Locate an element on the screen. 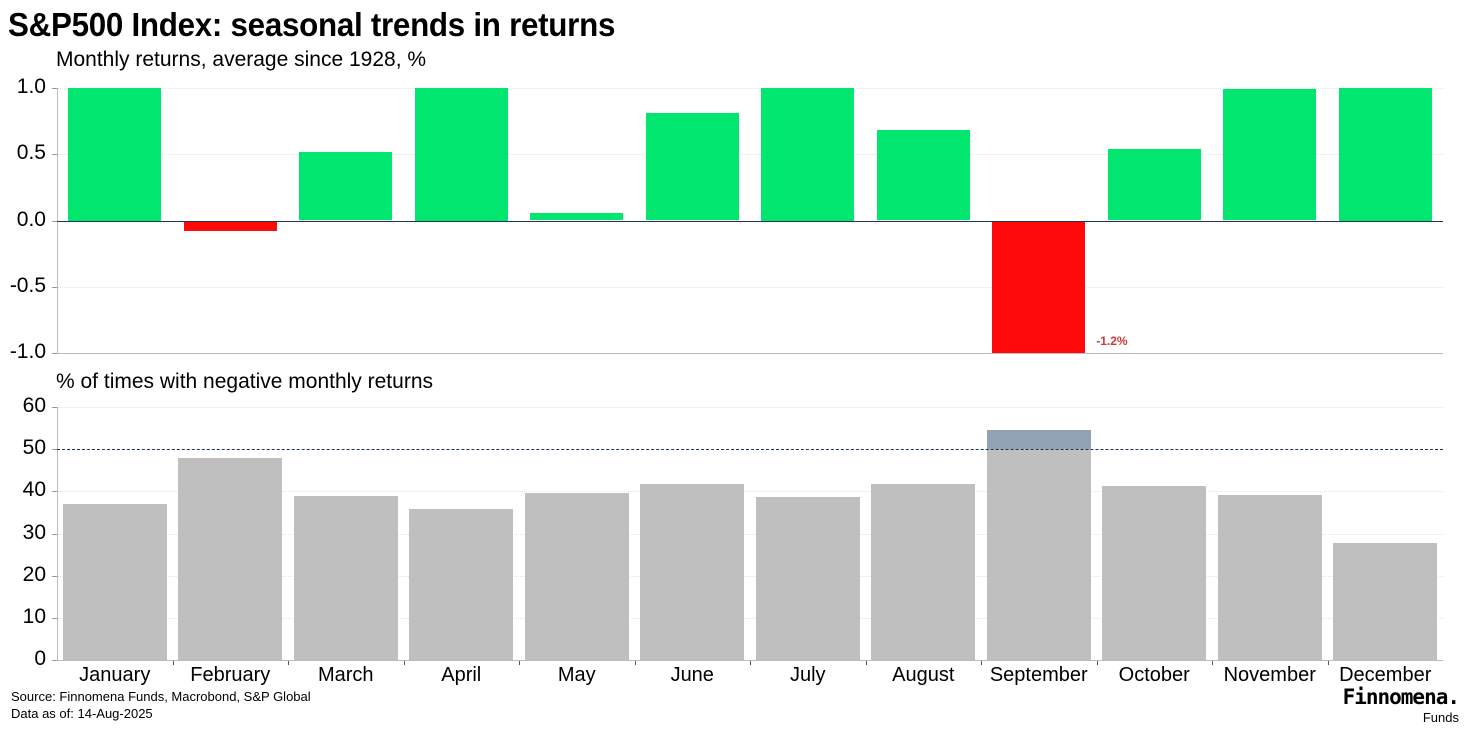  x-axis-bottom-line is located at coordinates (750, 353).